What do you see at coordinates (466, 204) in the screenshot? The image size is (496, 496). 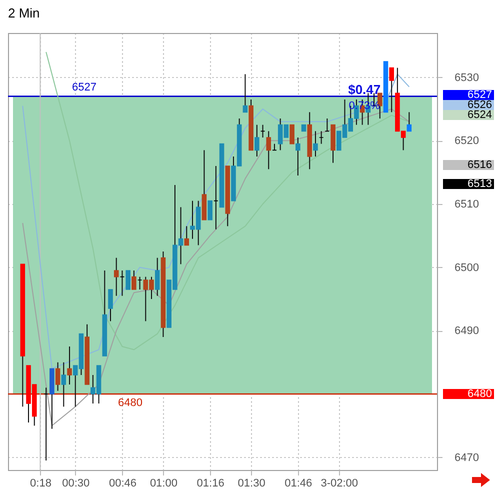 I see `y-tick-label: 6510` at bounding box center [466, 204].